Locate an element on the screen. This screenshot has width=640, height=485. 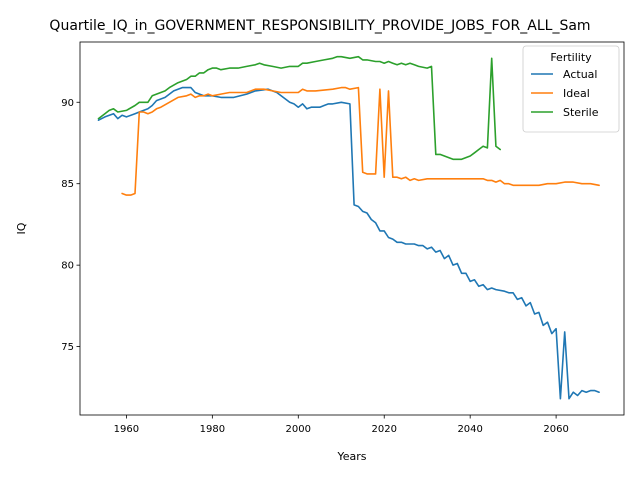
legend-title: Fertility is located at coordinates (571, 57).